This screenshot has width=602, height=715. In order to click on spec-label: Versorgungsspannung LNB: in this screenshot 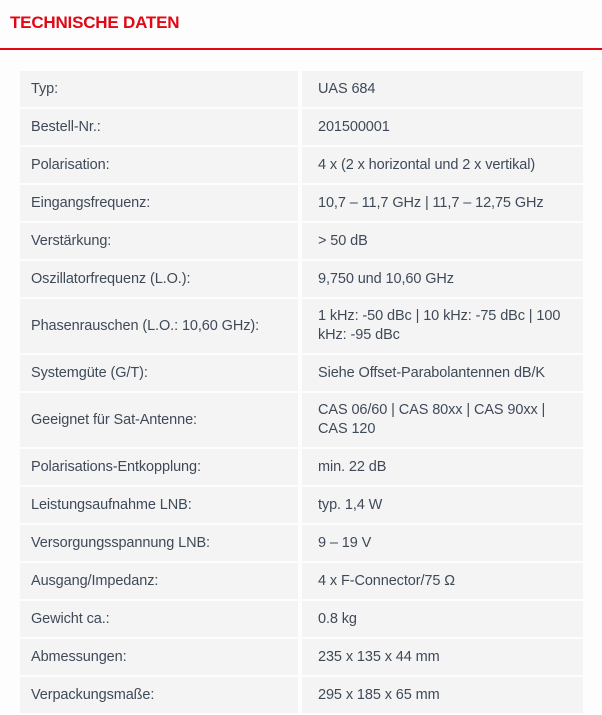, I will do `click(159, 543)`.